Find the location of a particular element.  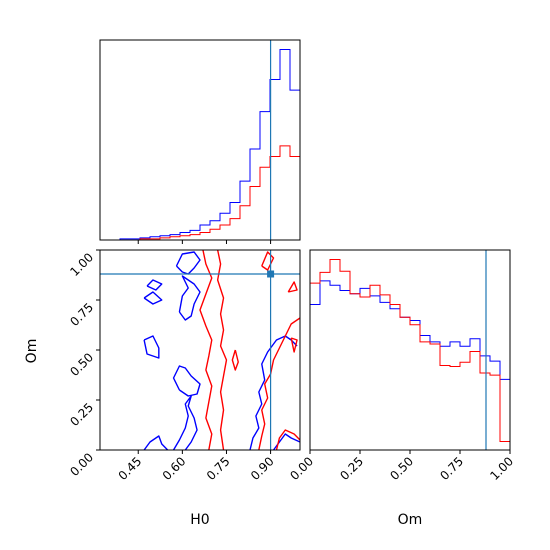

om-y-tick-label: 0.50 is located at coordinates (81, 364).